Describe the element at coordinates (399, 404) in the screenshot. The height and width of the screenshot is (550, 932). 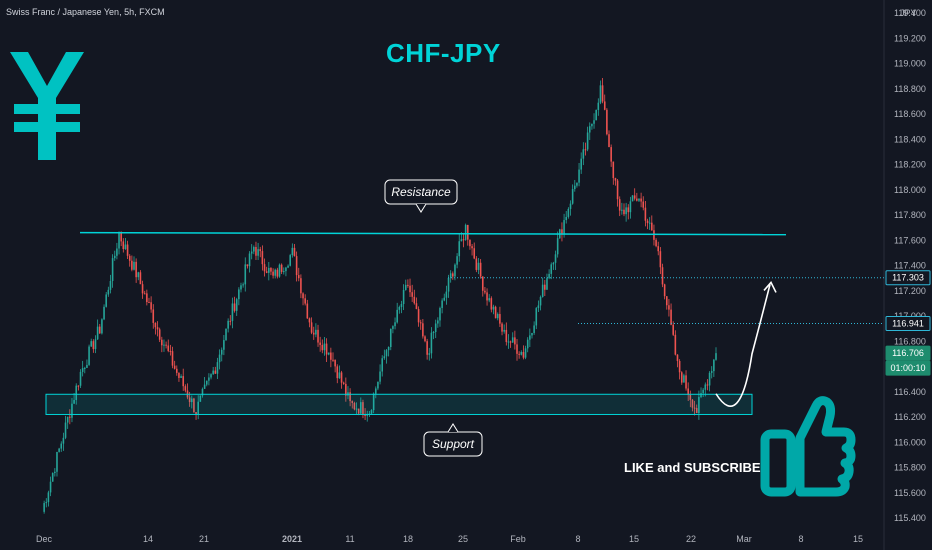
I see `support-zone` at that location.